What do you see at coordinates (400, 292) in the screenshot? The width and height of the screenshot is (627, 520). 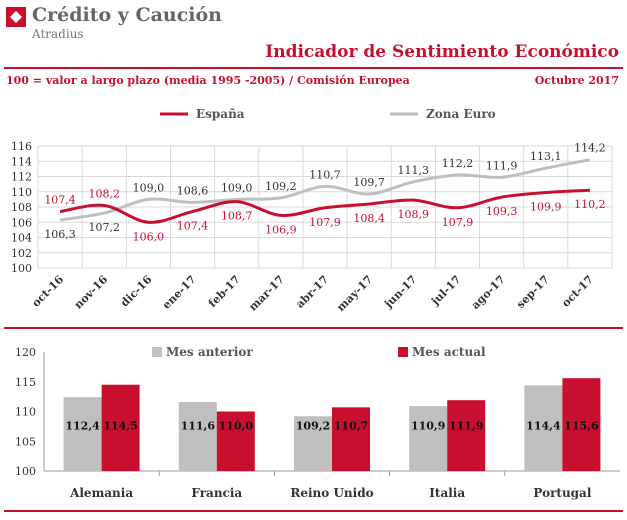 I see `x-tick-label: jun-17` at bounding box center [400, 292].